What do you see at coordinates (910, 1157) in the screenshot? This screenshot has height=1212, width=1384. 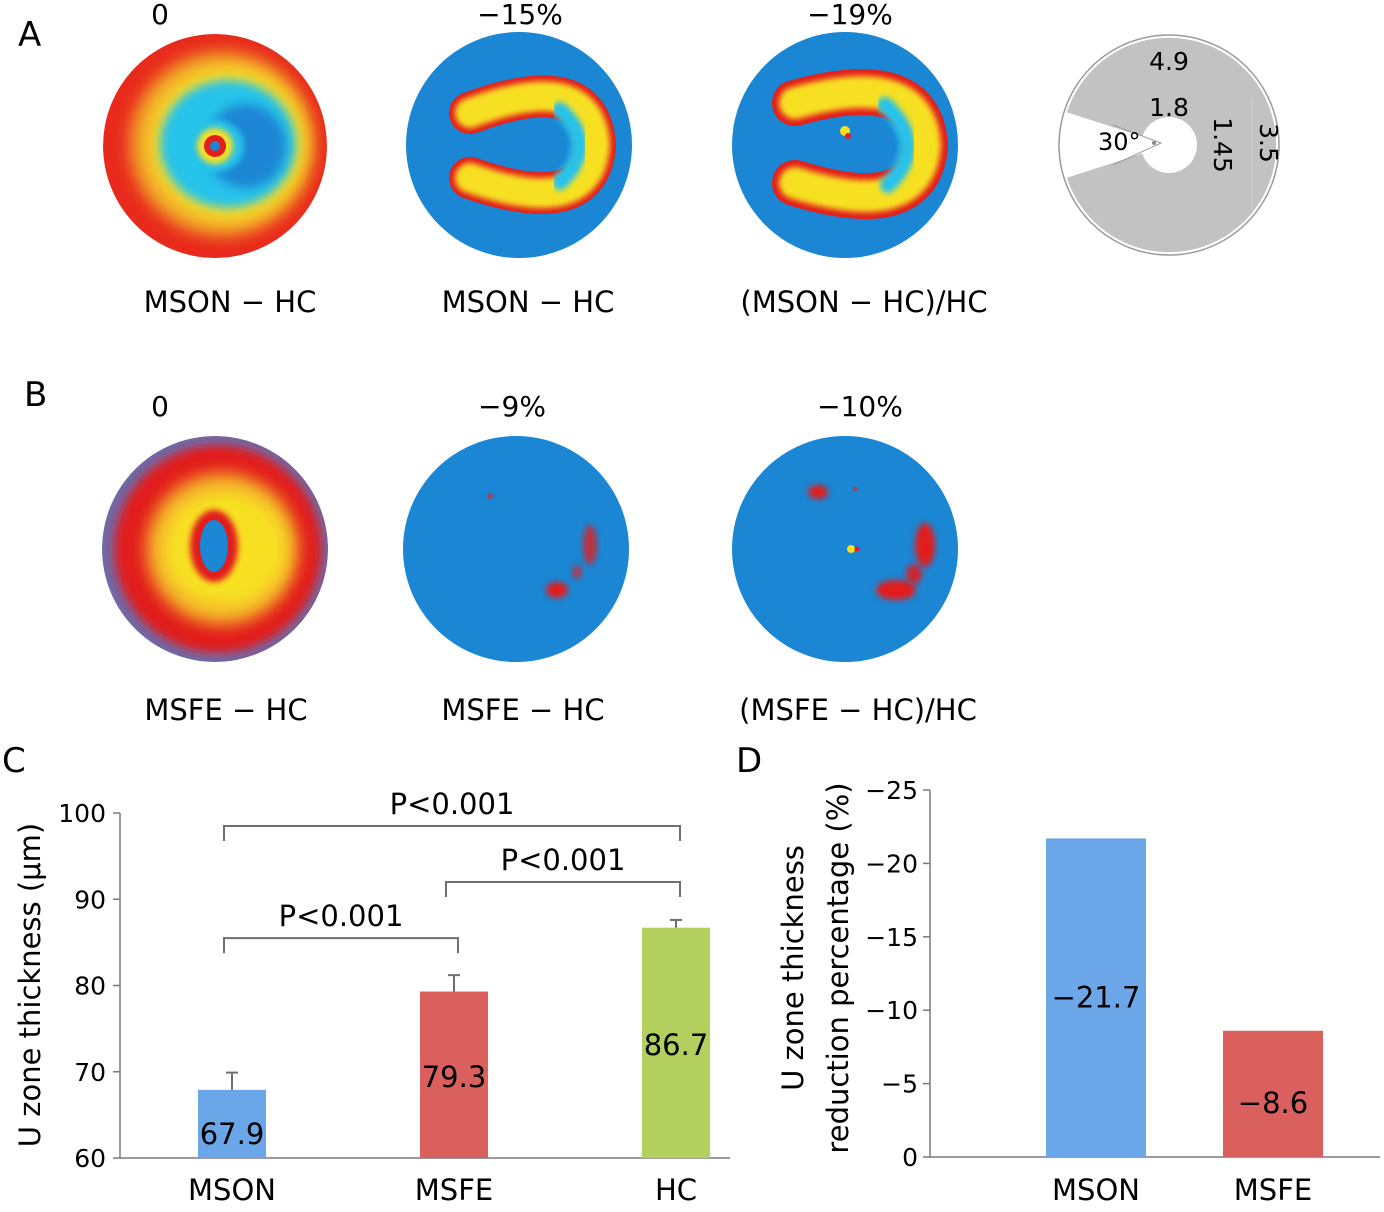 I see `chart-d-y-tick-label: 0` at bounding box center [910, 1157].